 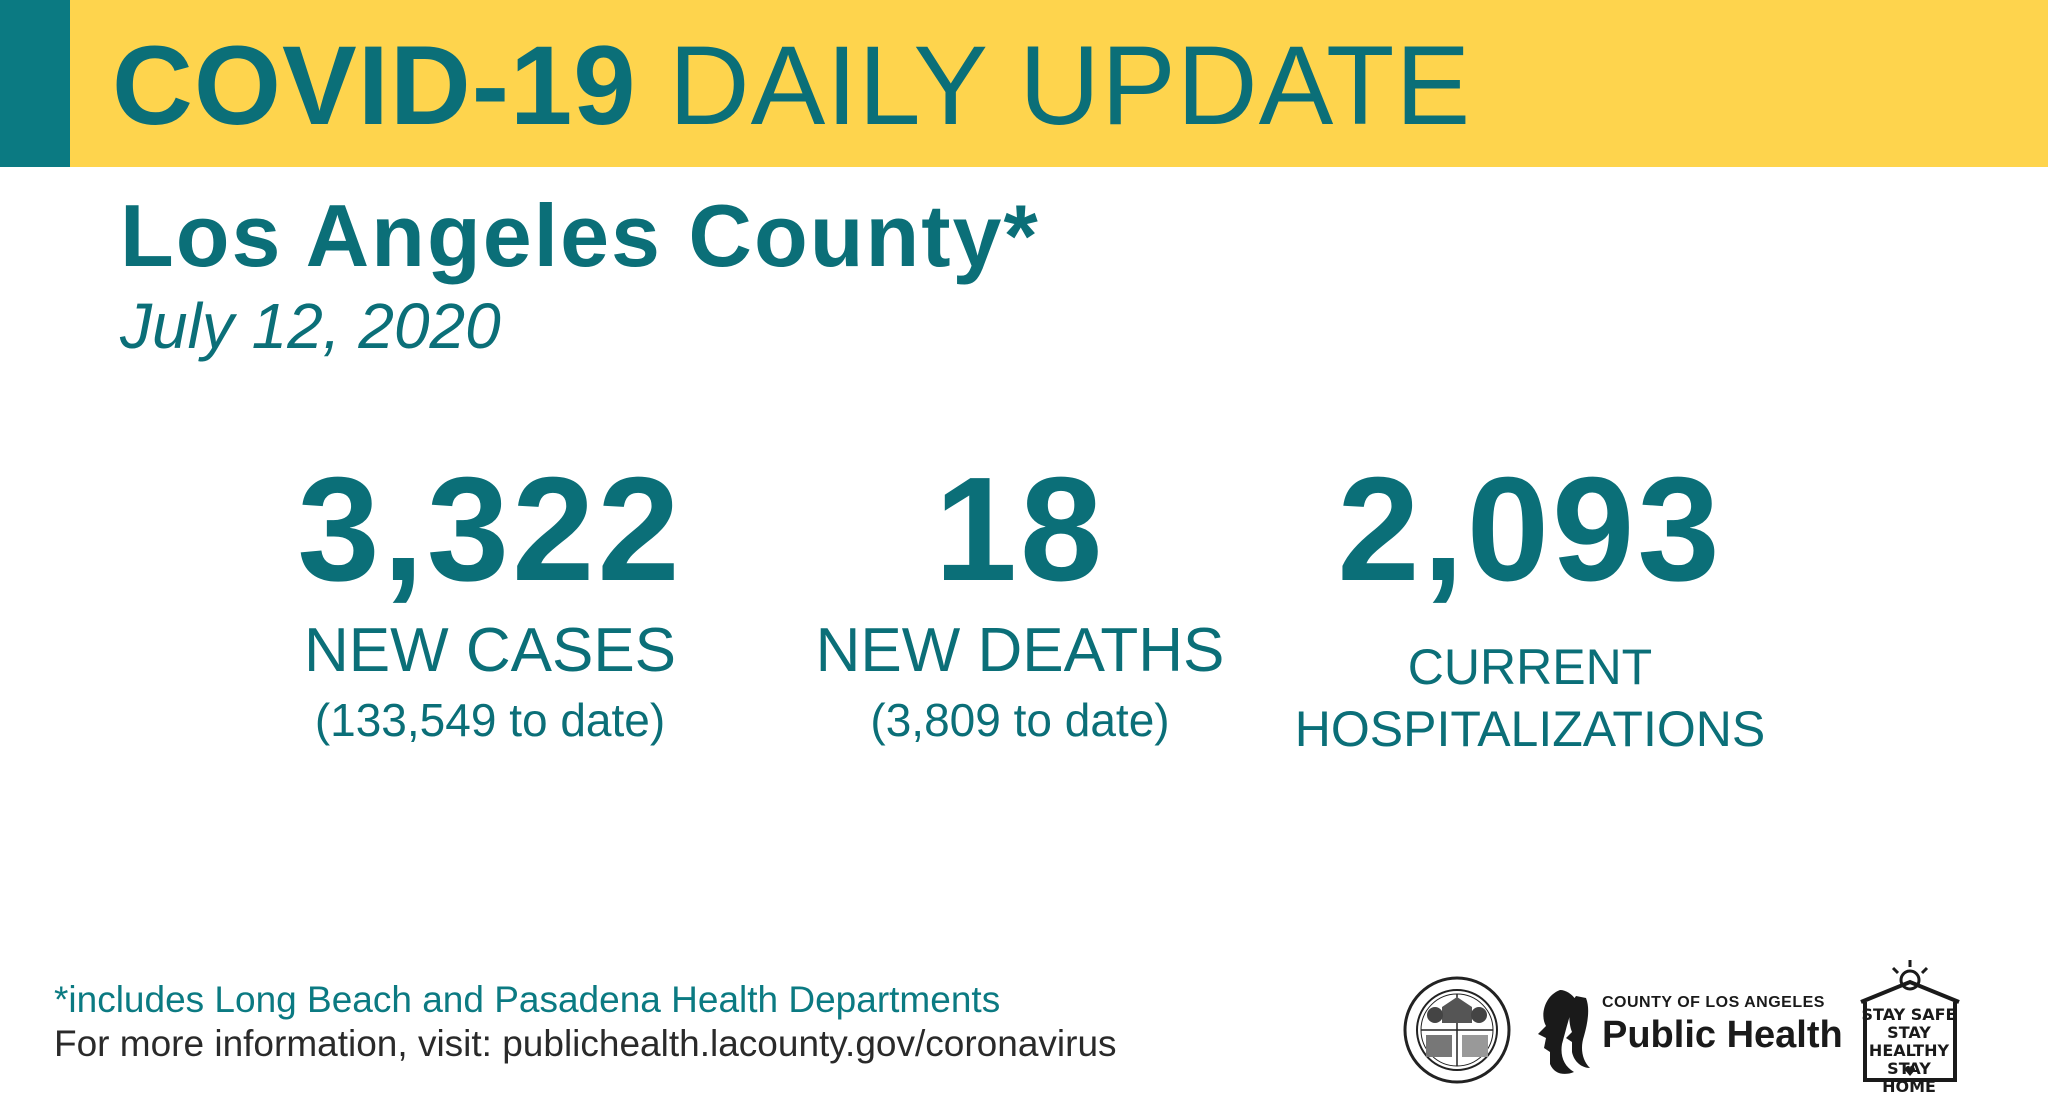 I want to click on hospitalizations-label-line2: HOSPITALIZATIONS, so click(x=1530, y=729).